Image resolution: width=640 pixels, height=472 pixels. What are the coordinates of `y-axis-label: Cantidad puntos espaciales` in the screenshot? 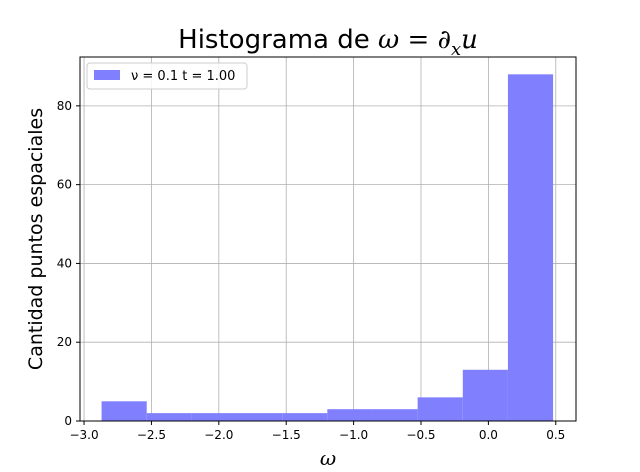 It's located at (36, 239).